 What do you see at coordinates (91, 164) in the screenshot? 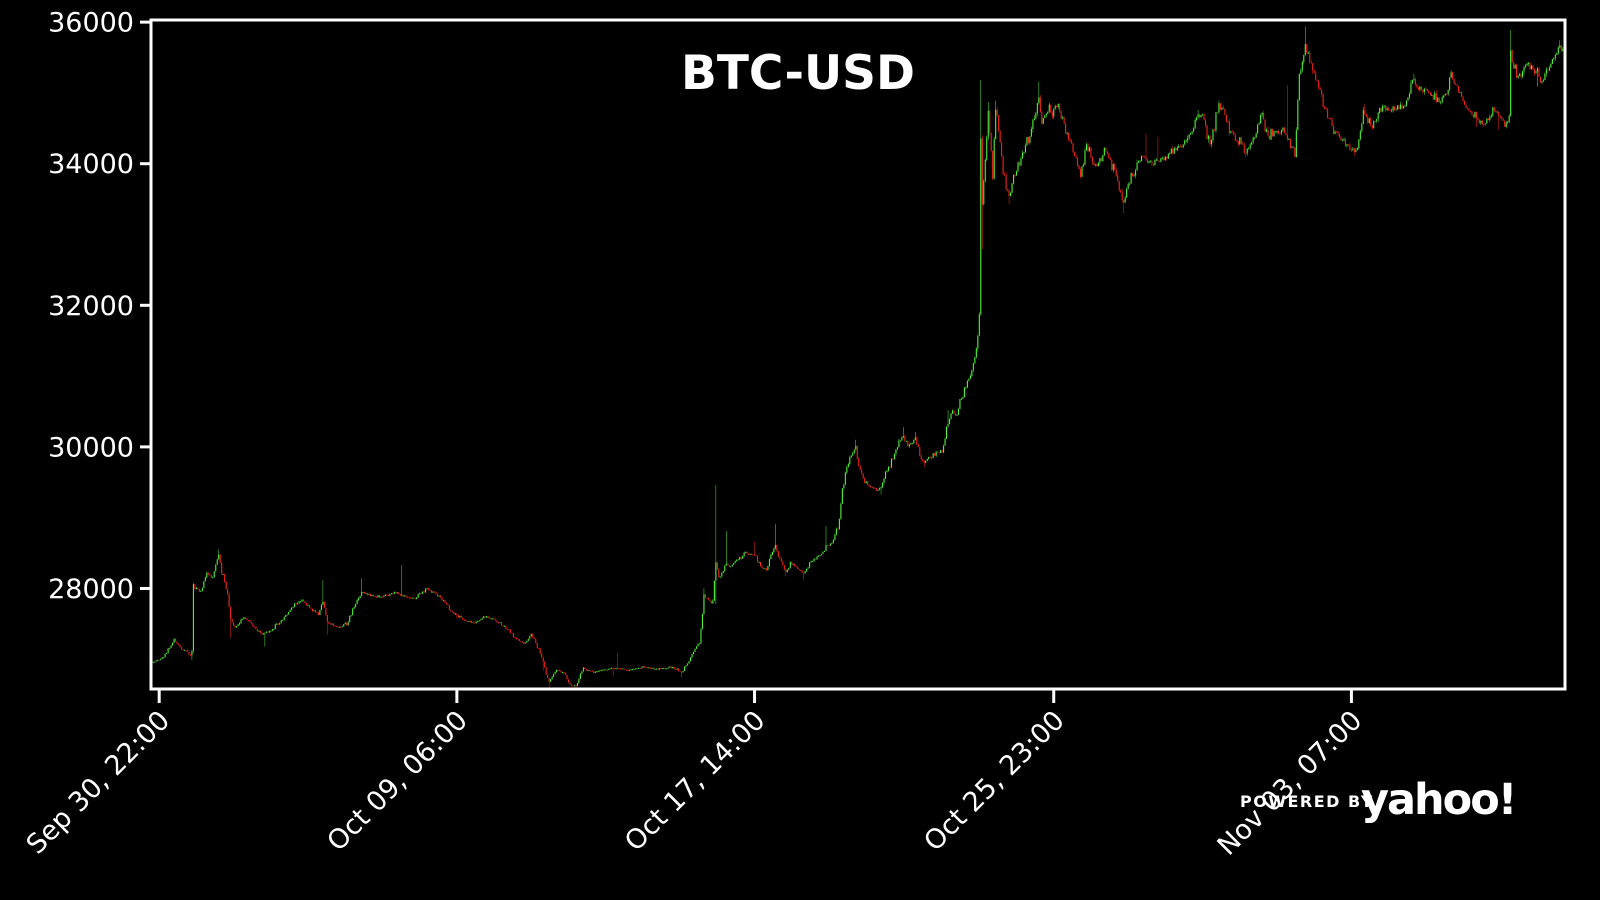
I see `y-tick-label: 34000` at bounding box center [91, 164].